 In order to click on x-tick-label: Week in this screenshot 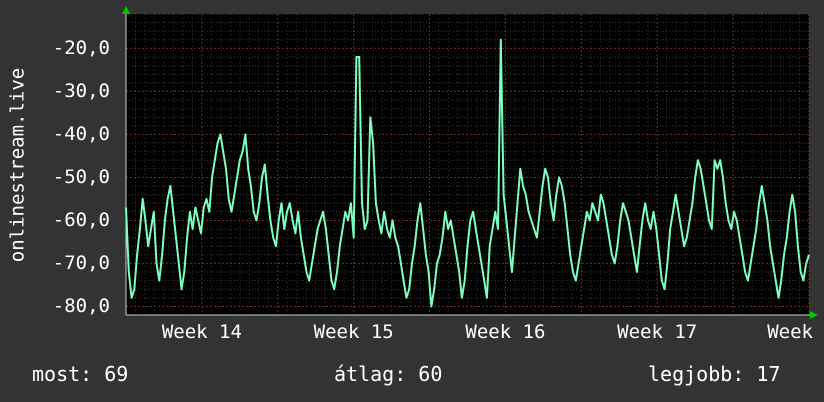, I will do `click(790, 332)`.